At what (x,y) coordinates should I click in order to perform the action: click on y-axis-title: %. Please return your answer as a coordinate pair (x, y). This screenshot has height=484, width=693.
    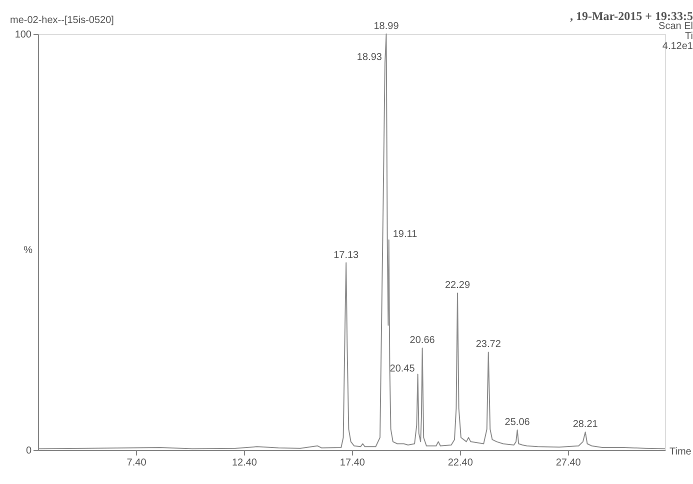
    Looking at the image, I should click on (28, 250).